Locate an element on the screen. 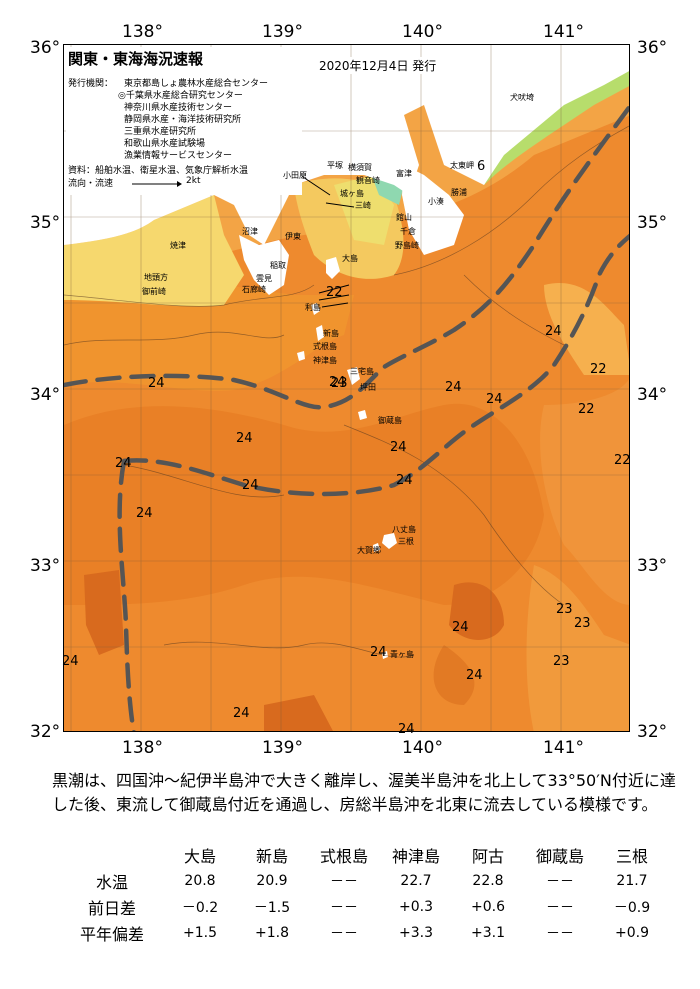  place-label: 雲見 is located at coordinates (264, 278).